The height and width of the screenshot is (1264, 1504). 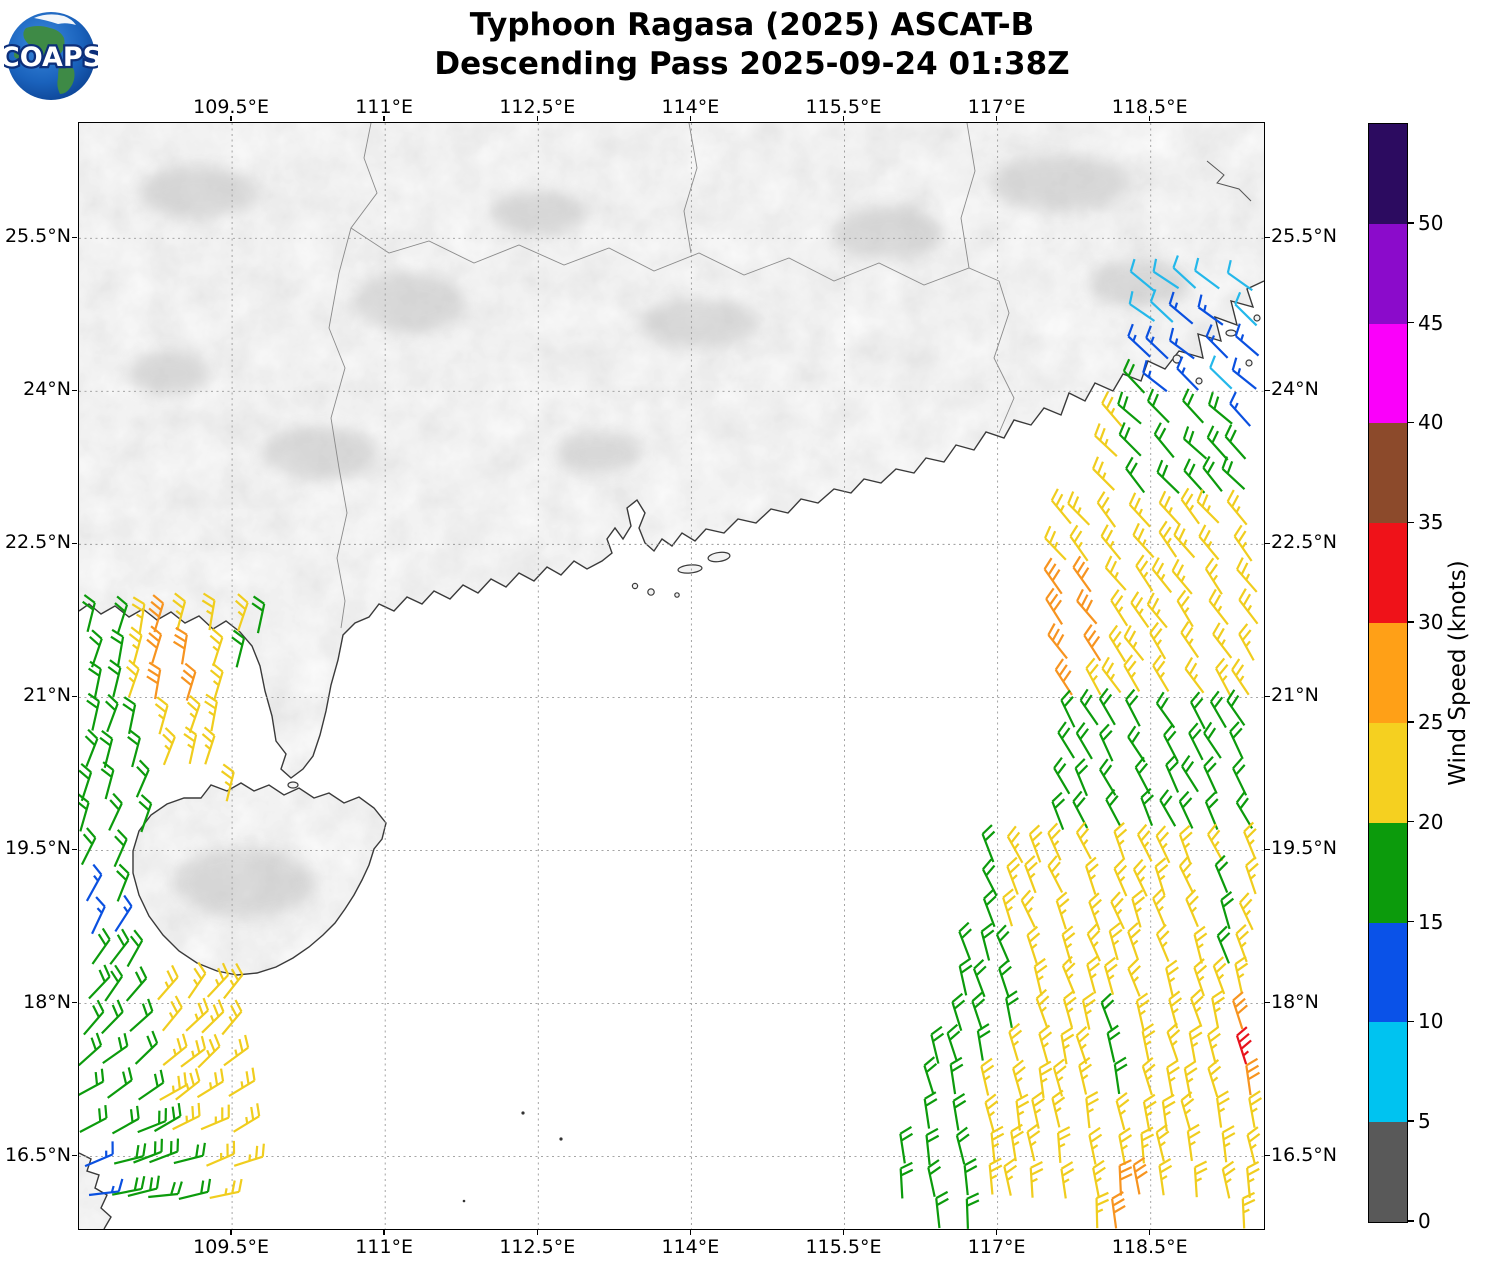 I want to click on y-tick-mark-left, so click(x=74, y=1155).